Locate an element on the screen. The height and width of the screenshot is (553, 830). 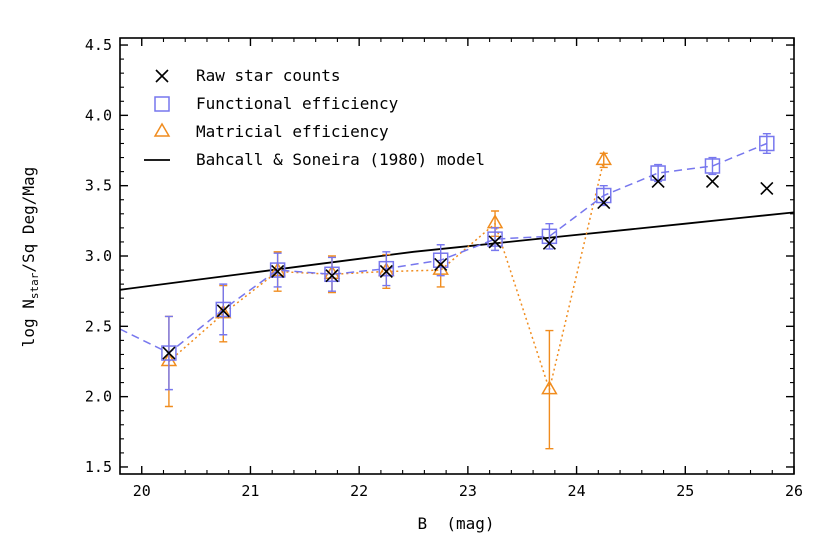
x-axis-title: B (mag) is located at coordinates (455, 523).